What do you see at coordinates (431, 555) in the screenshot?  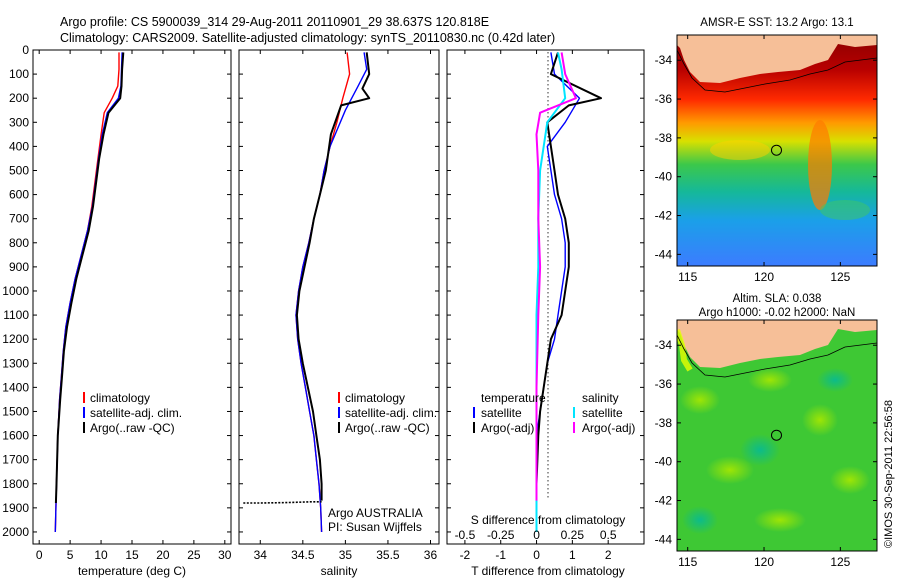 I see `x-tick-label: 36` at bounding box center [431, 555].